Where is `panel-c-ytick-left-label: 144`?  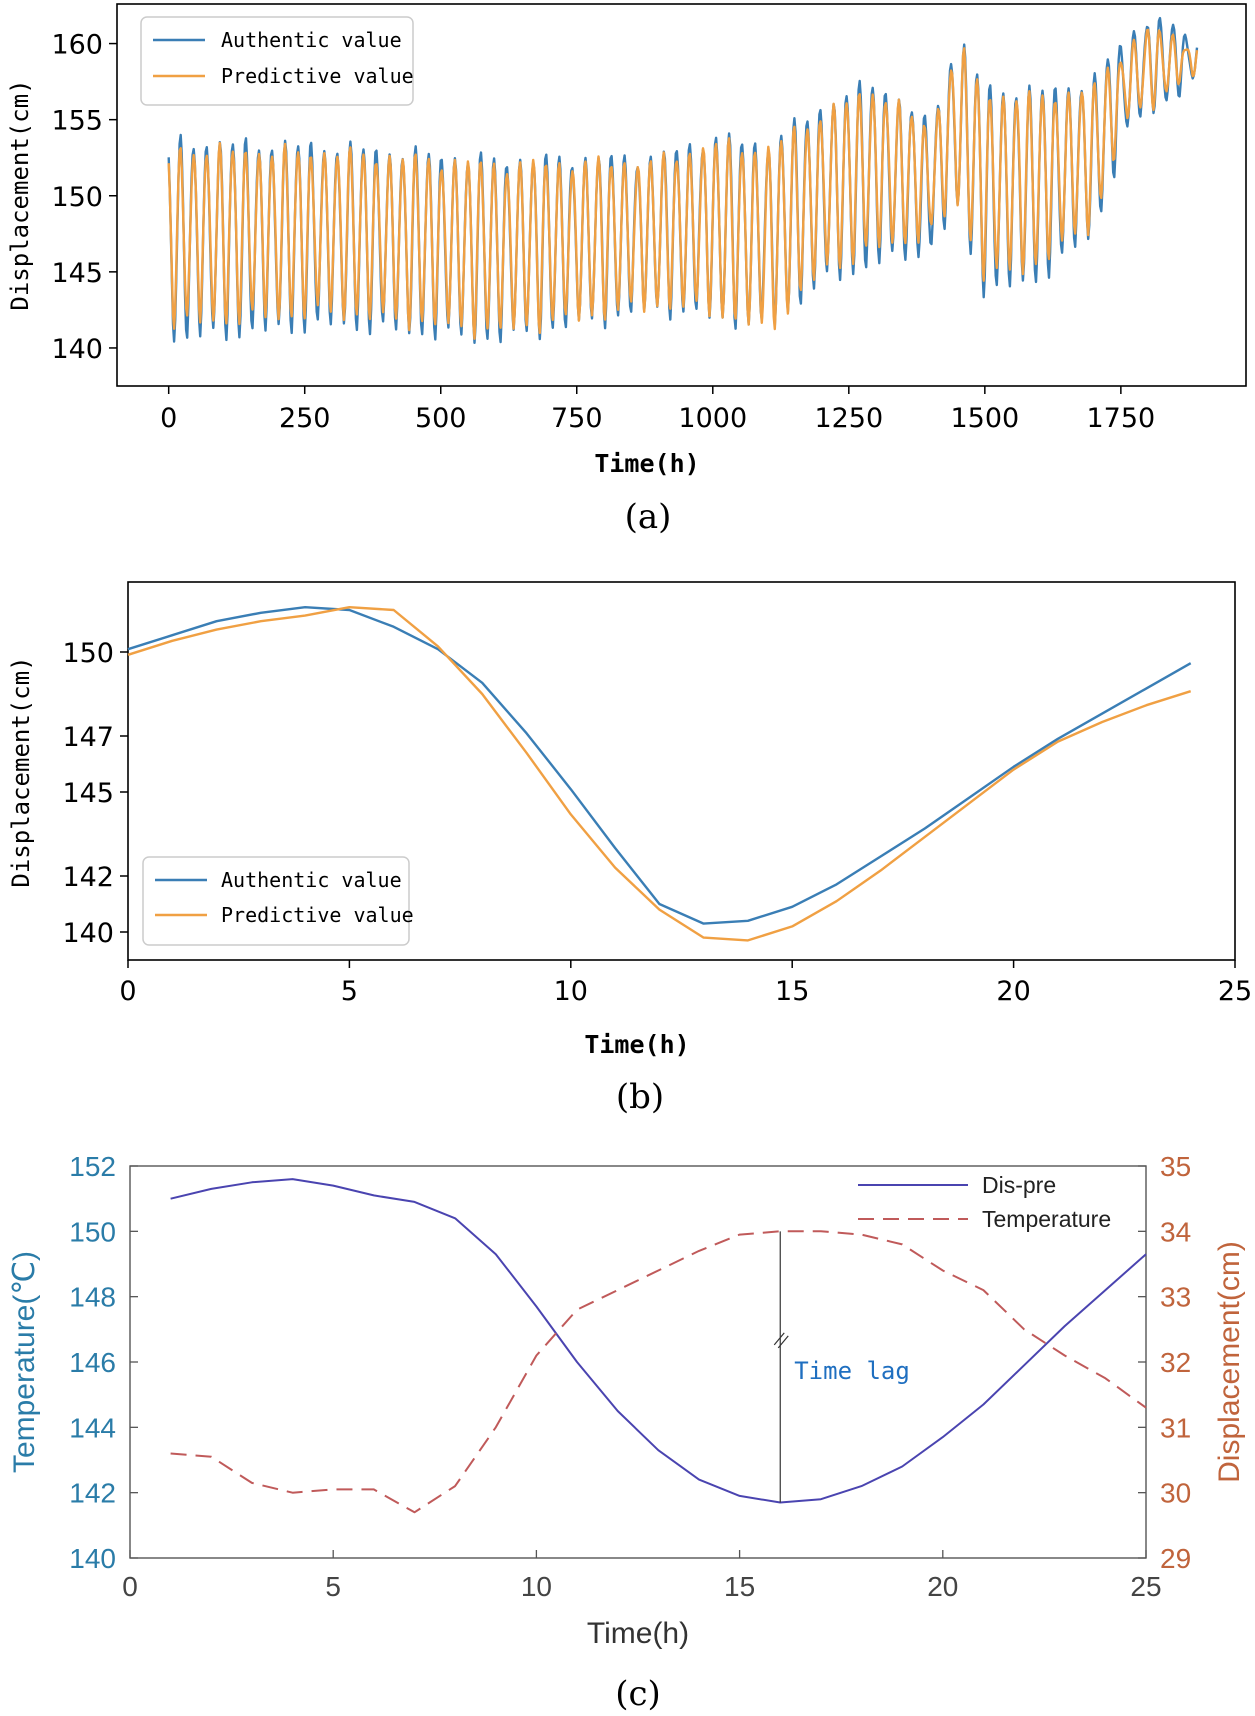 panel-c-ytick-left-label: 144 is located at coordinates (92, 1427).